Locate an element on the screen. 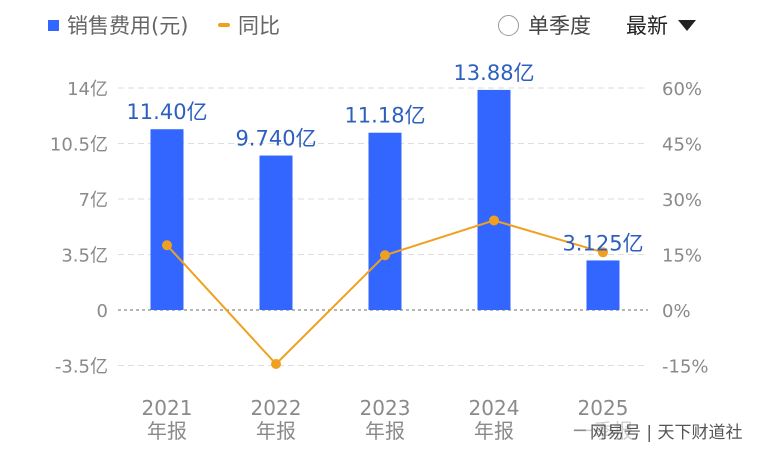 The image size is (758, 450). x-tick-label-year: 2024 is located at coordinates (494, 408).